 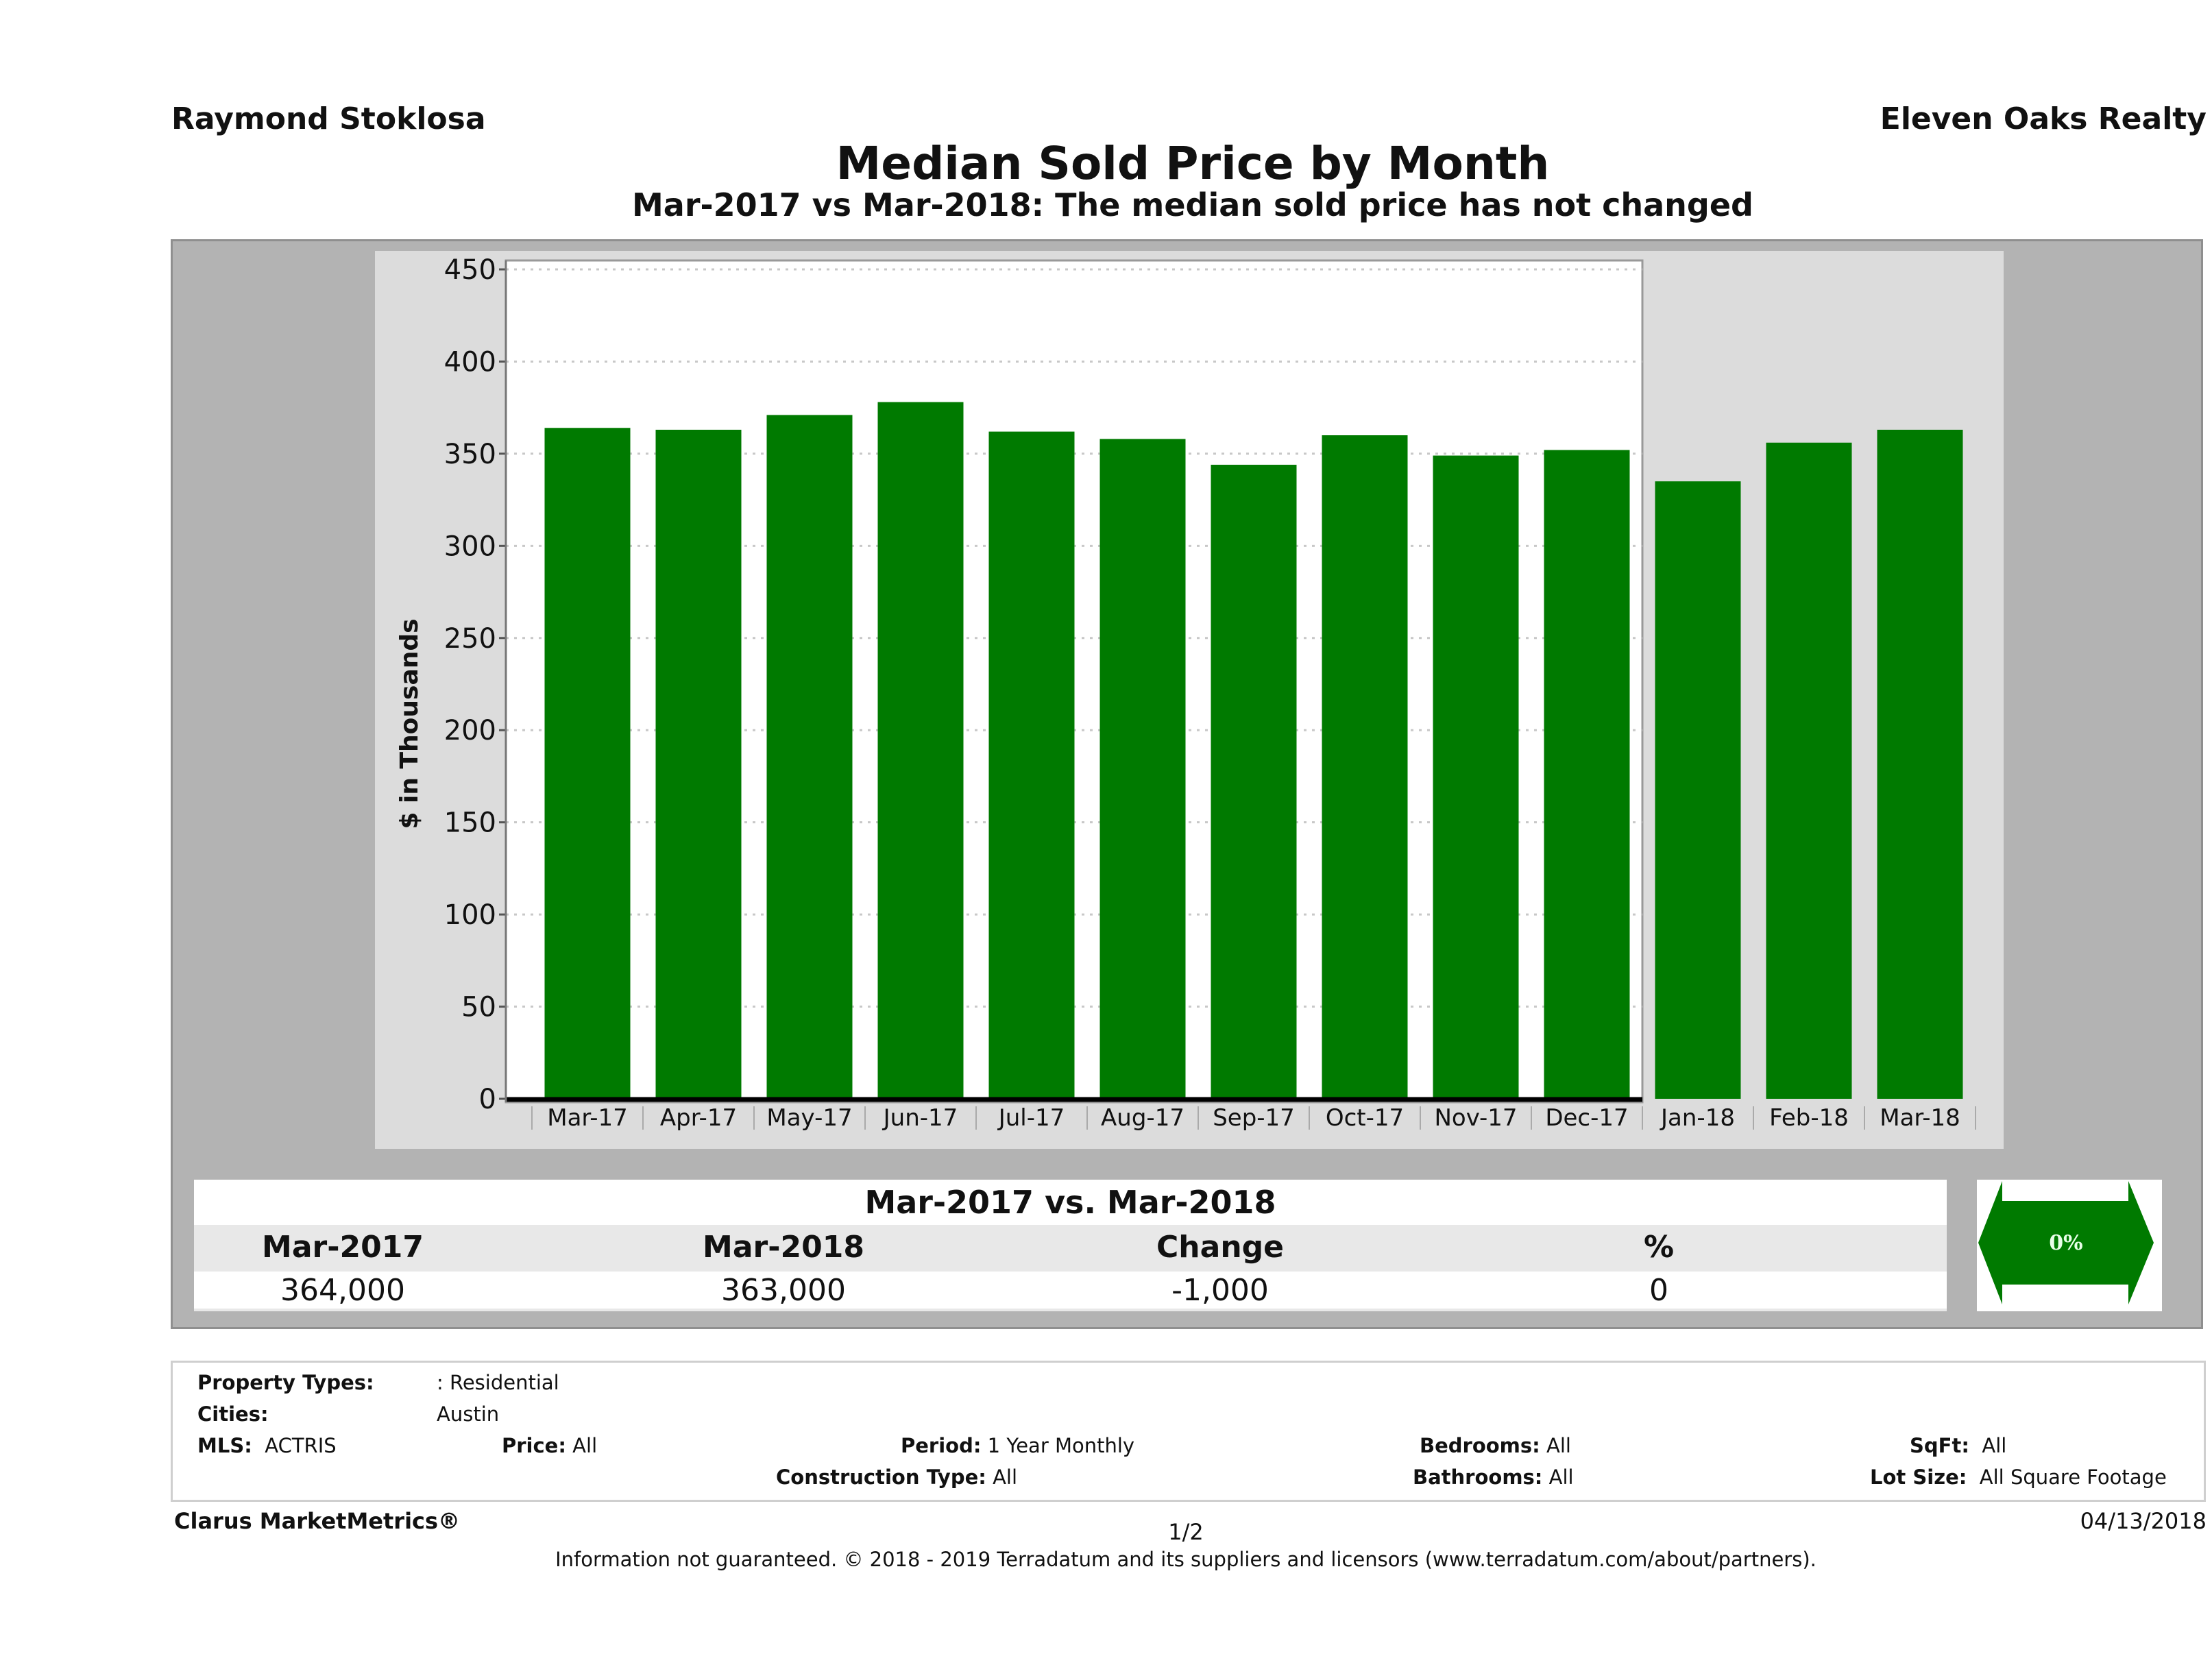 I want to click on value-mar-2017: 364,000, so click(x=342, y=1290).